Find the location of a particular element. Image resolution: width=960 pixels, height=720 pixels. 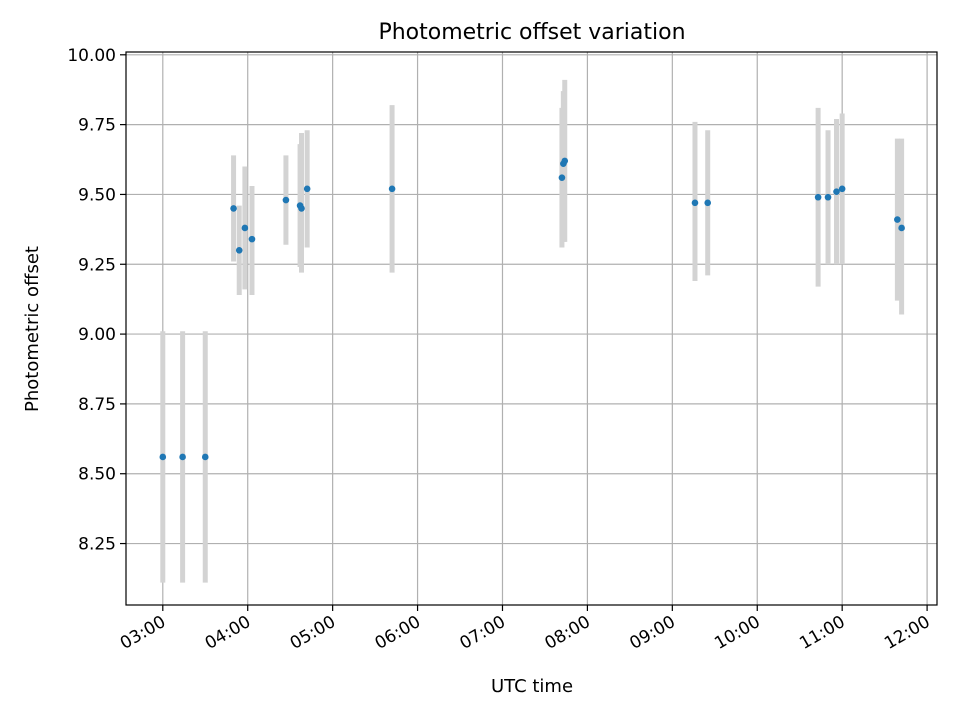

y-axis-ticks: 8.25 8.50 8.75 9.00 9.25 9.50 9.75 10.00 is located at coordinates (96, 300).